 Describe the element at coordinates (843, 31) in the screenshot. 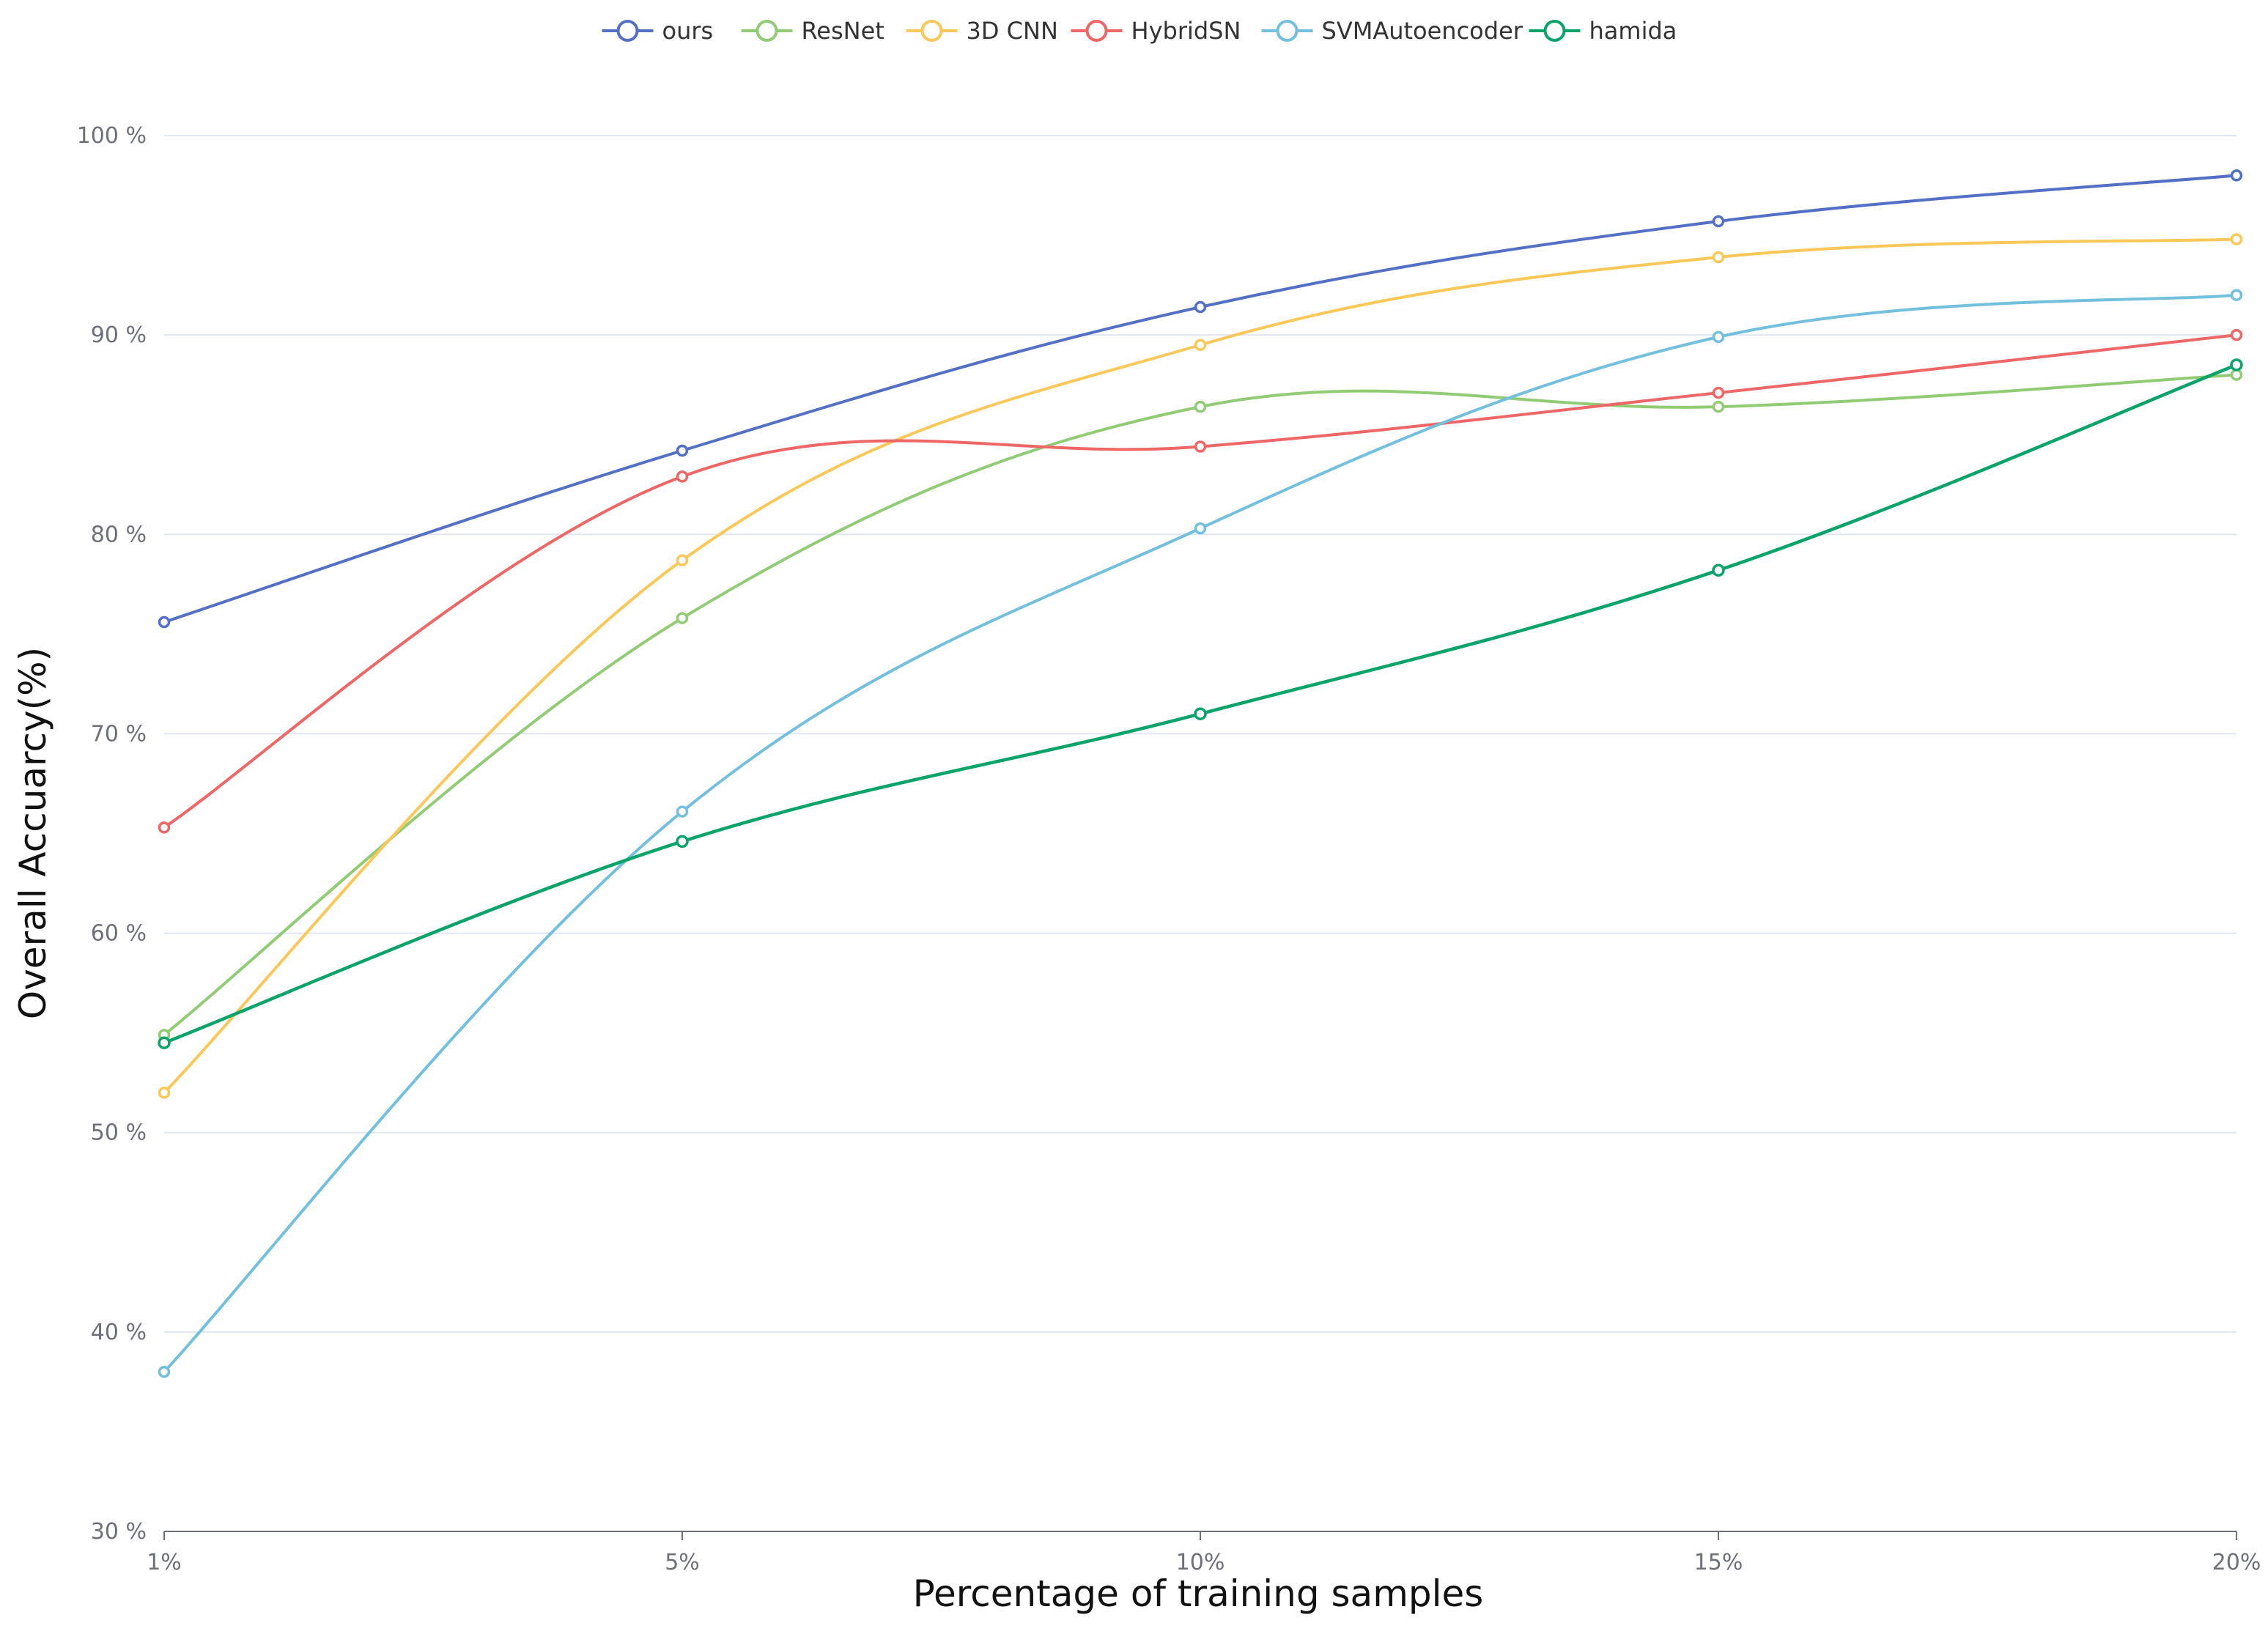

I see `legend-label: ResNet` at that location.